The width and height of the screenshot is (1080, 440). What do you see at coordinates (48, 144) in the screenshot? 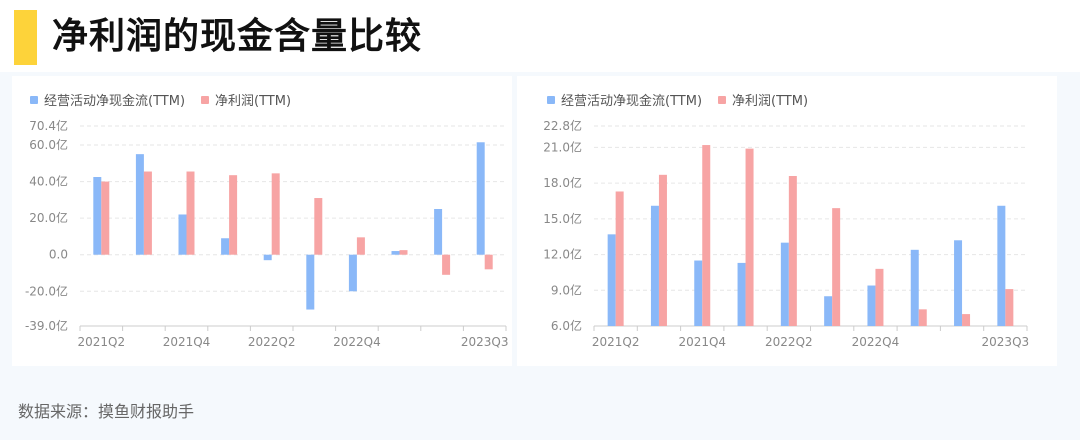
I see `y-tick-label: 60.0亿` at bounding box center [48, 144].